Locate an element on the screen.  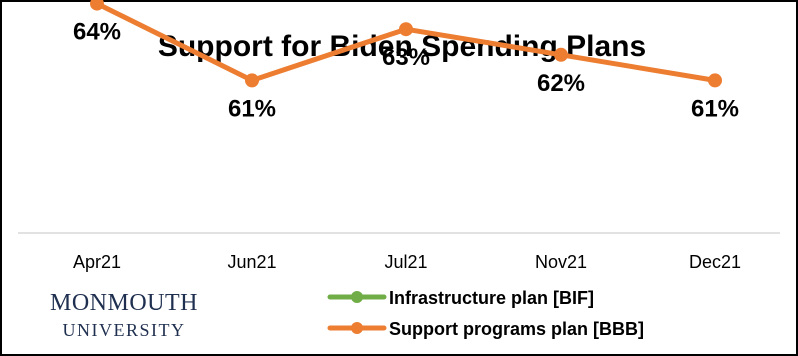
logo-line-monmouth: MONMOUTH is located at coordinates (124, 303).